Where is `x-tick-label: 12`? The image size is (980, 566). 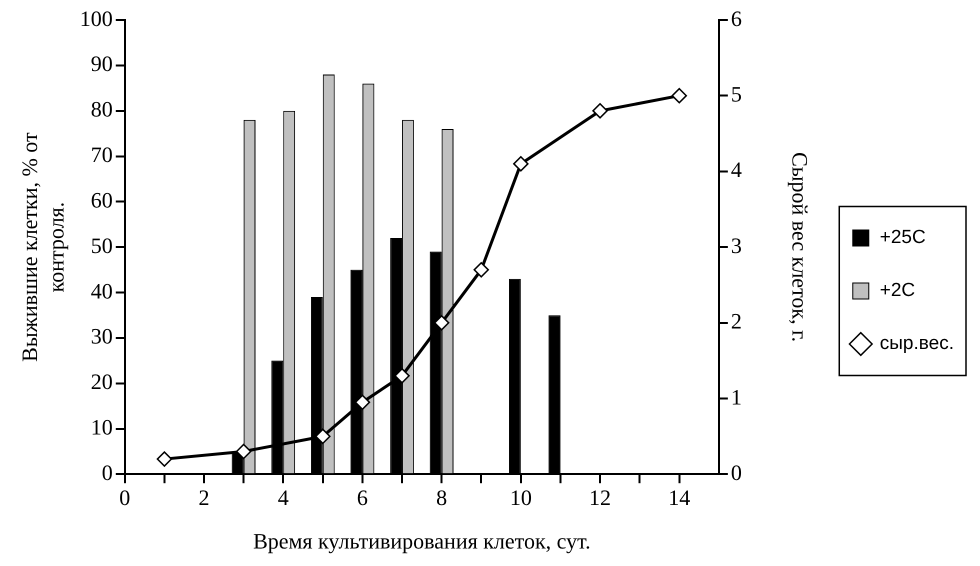 x-tick-label: 12 is located at coordinates (600, 497).